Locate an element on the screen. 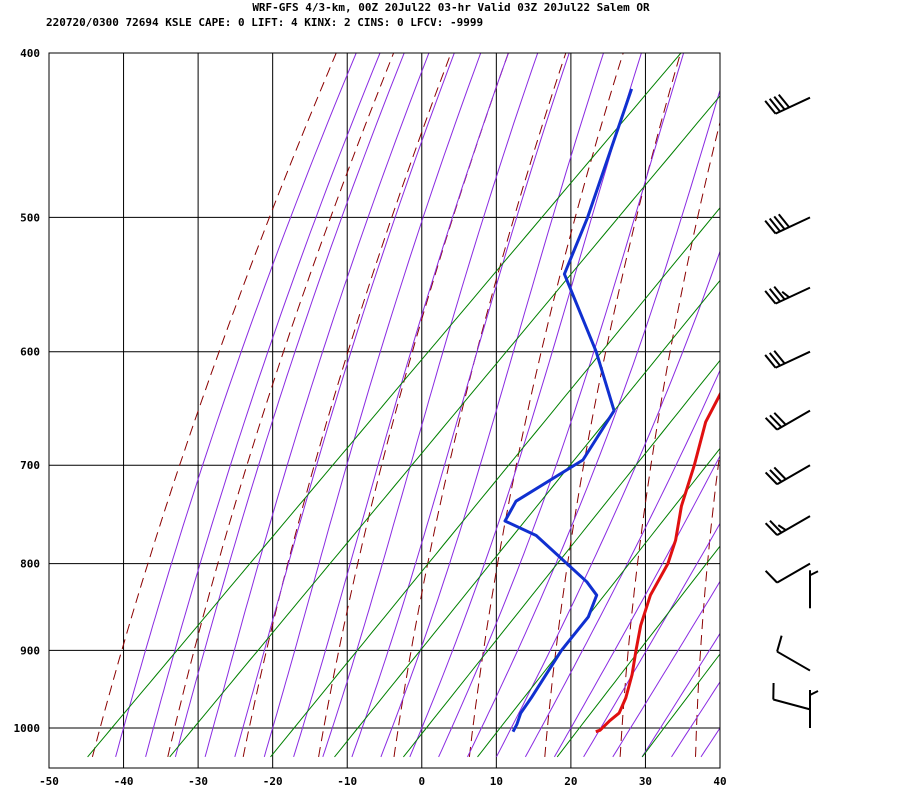  x-tick-label: 0 is located at coordinates (421, 781).